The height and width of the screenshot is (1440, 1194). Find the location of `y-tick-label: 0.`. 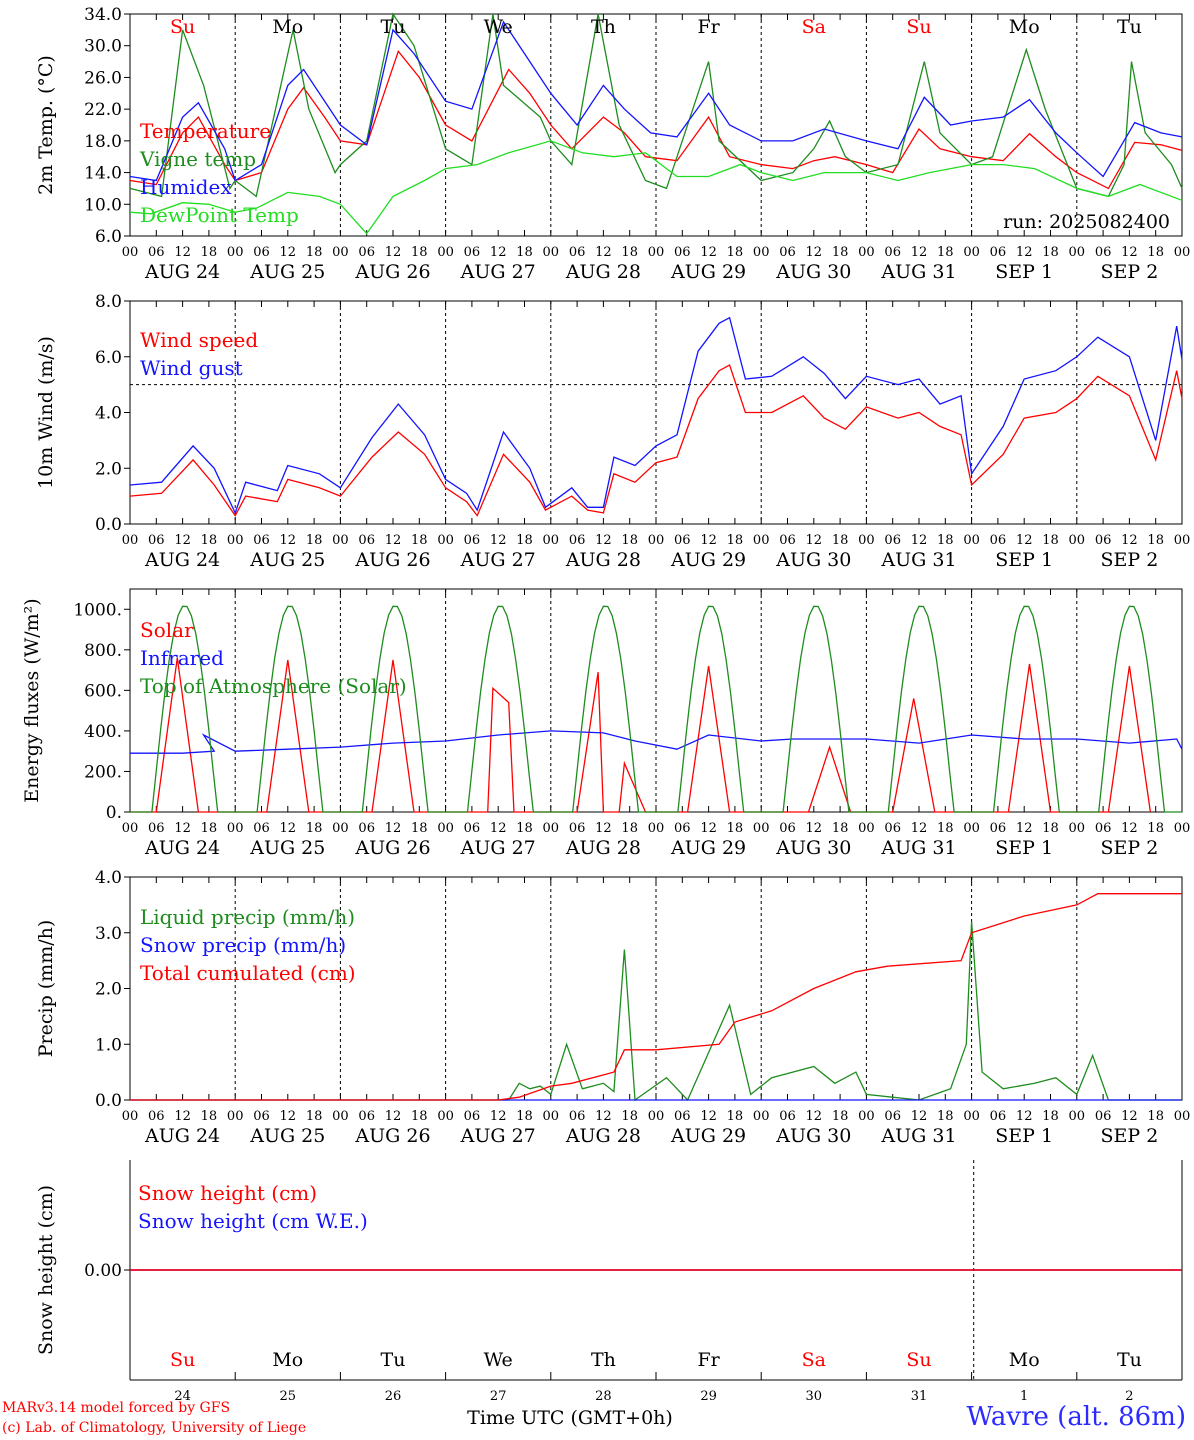

y-tick-label: 0. is located at coordinates (114, 813).